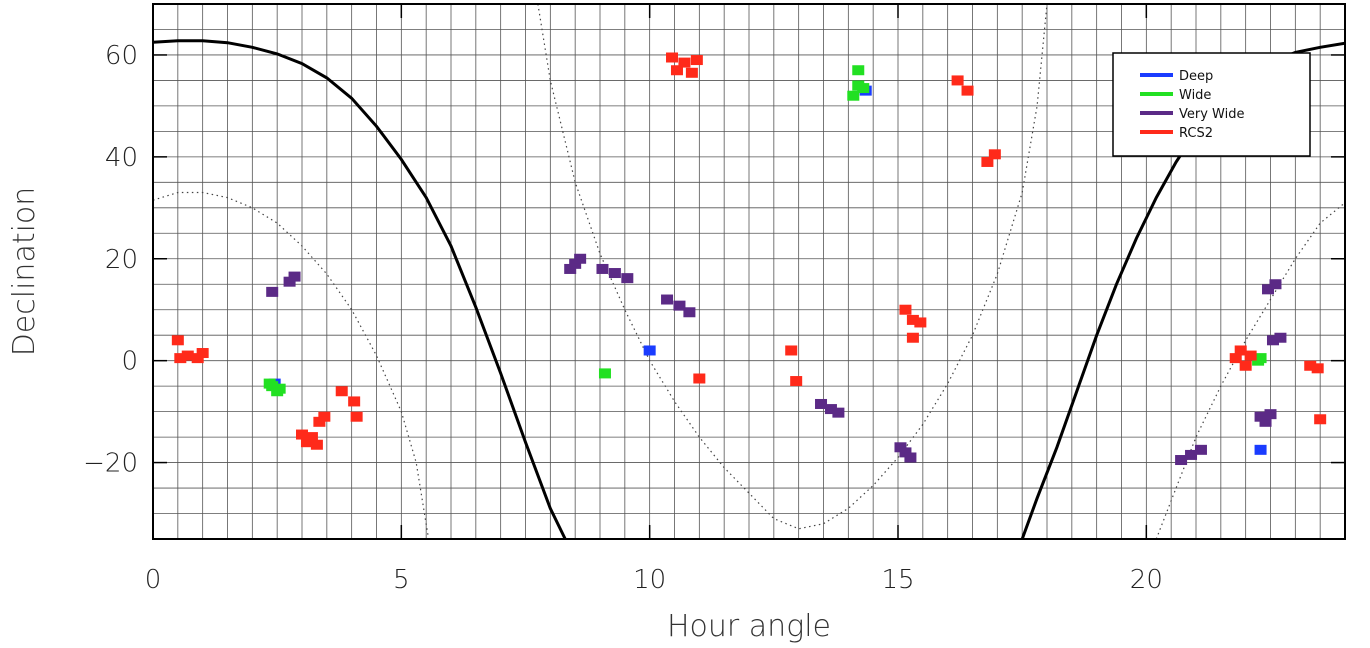 This screenshot has width=1370, height=648. What do you see at coordinates (401, 580) in the screenshot?
I see `x-tick-label: 5` at bounding box center [401, 580].